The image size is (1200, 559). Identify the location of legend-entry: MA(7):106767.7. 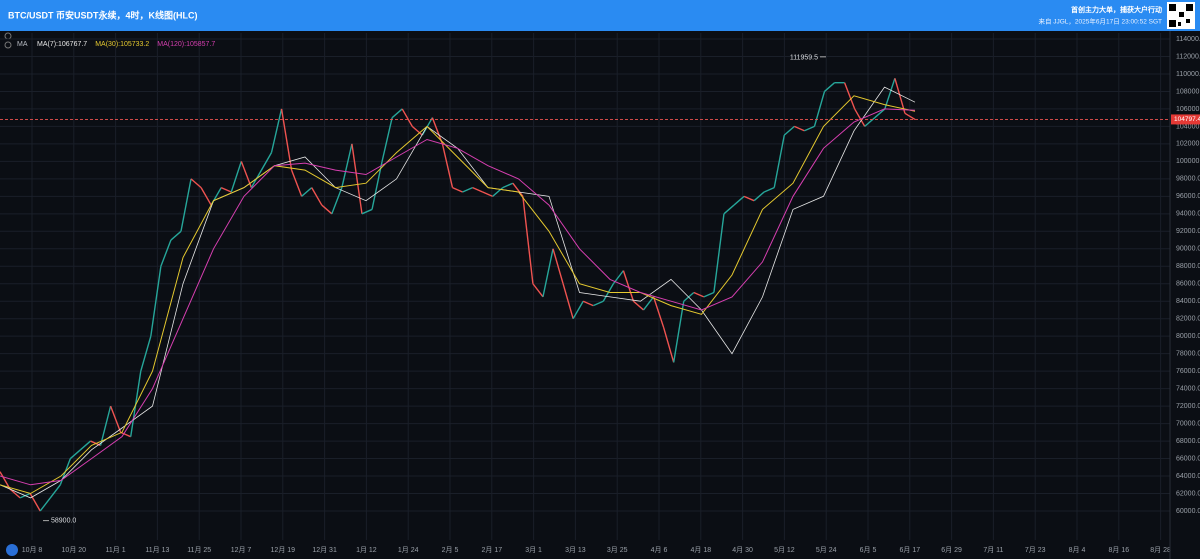
(62, 44).